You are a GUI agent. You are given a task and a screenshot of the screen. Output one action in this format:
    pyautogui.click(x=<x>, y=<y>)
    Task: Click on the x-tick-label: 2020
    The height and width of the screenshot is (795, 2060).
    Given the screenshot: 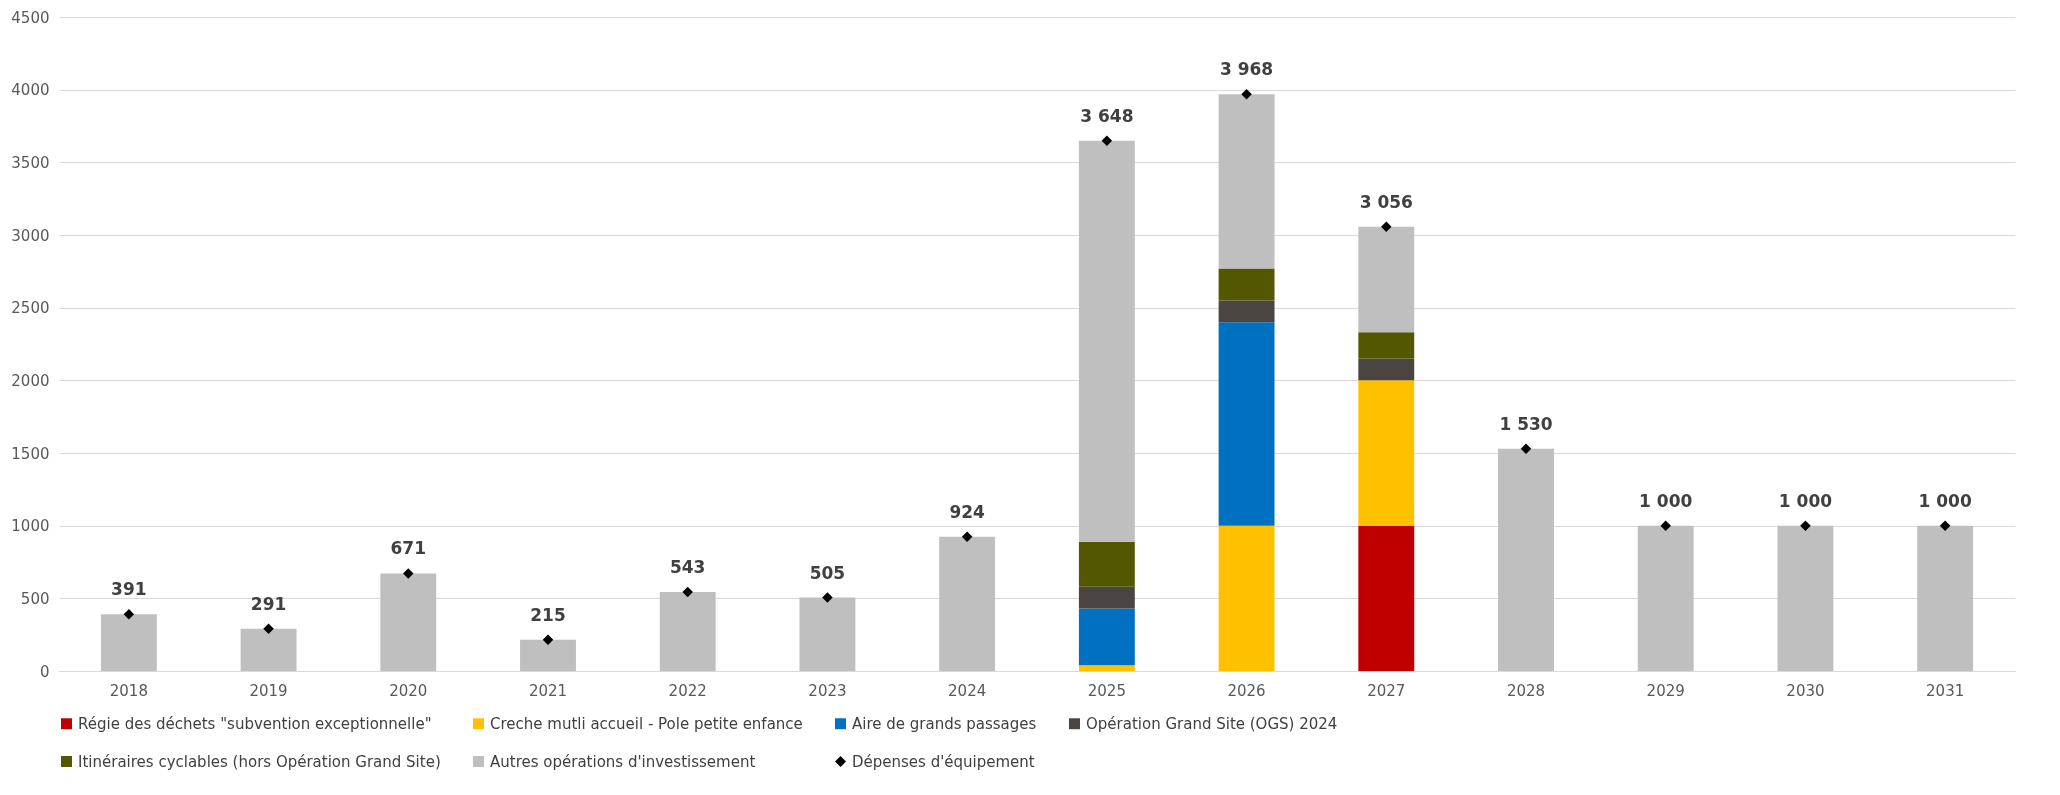 What is the action you would take?
    pyautogui.click(x=408, y=690)
    